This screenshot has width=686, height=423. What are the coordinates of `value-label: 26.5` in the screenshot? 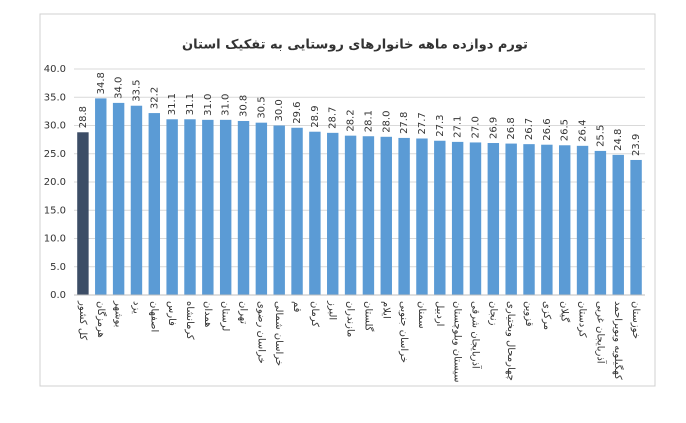 It's located at (565, 130).